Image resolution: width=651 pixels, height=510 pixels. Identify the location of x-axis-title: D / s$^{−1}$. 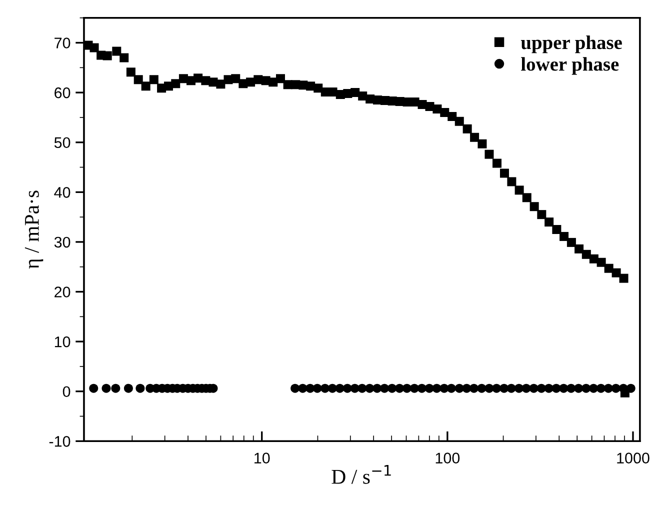
(361, 474).